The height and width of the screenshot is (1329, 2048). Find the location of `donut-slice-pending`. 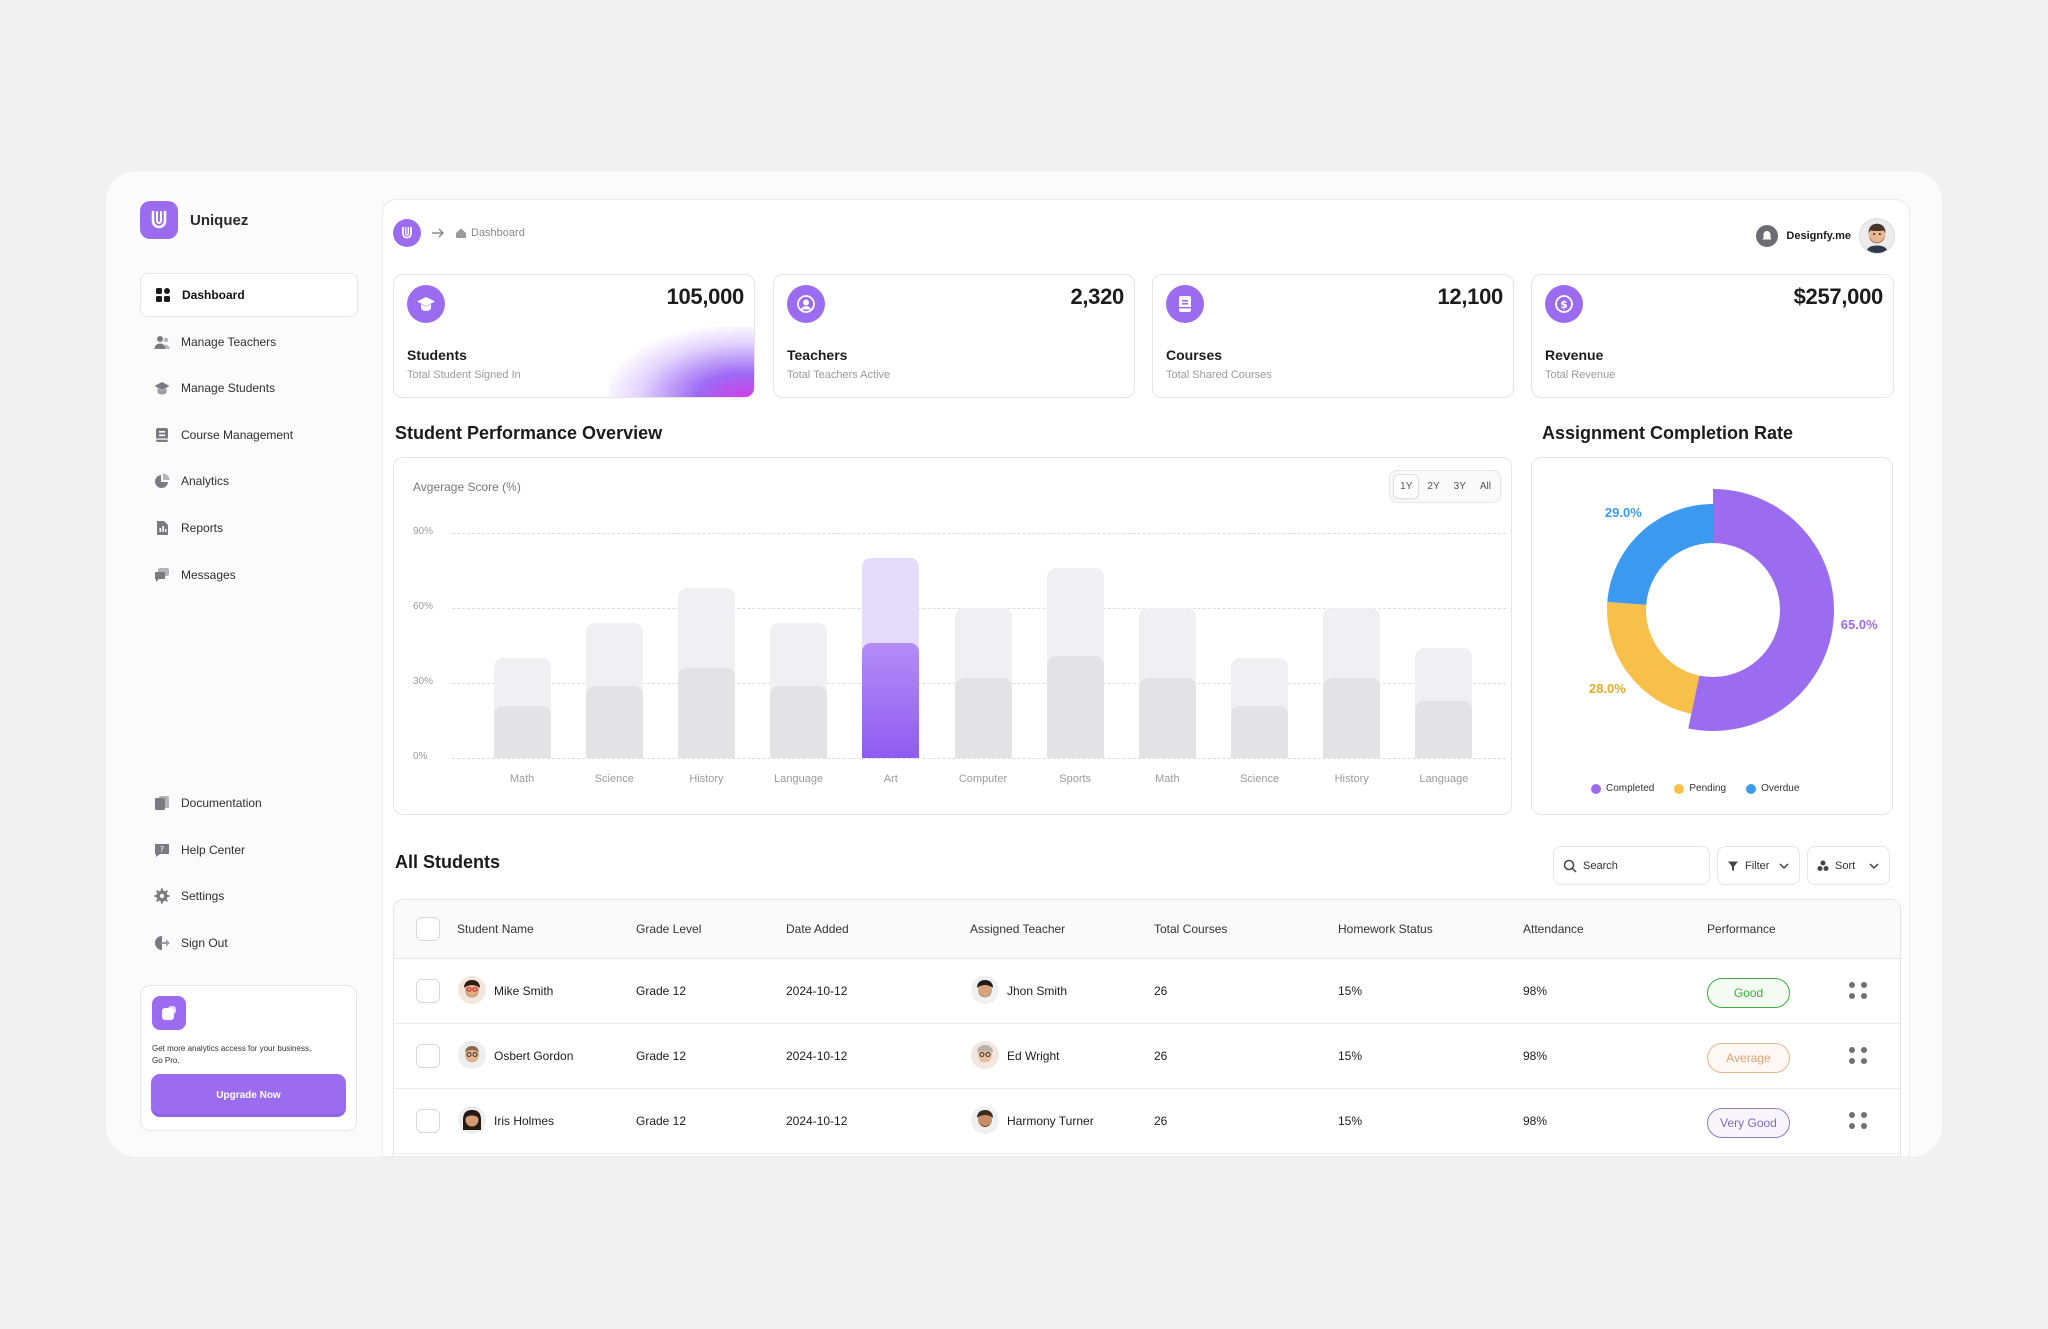

donut-slice-pending is located at coordinates (1653, 657).